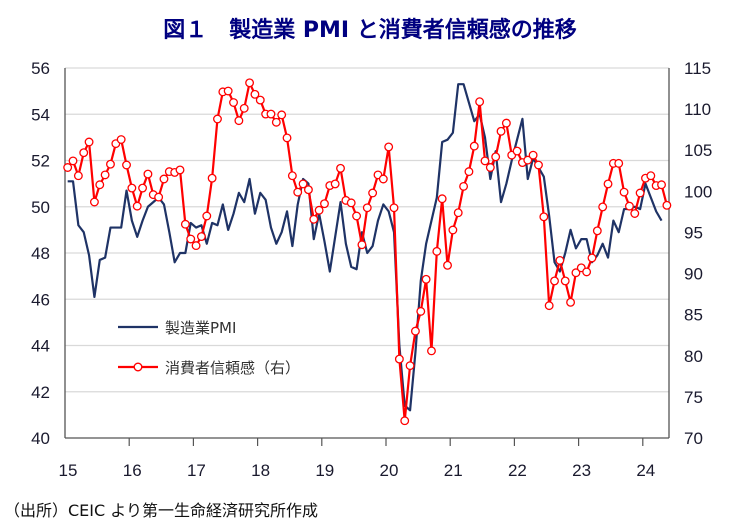  I want to click on left-tick-label: 44, so click(40, 346).